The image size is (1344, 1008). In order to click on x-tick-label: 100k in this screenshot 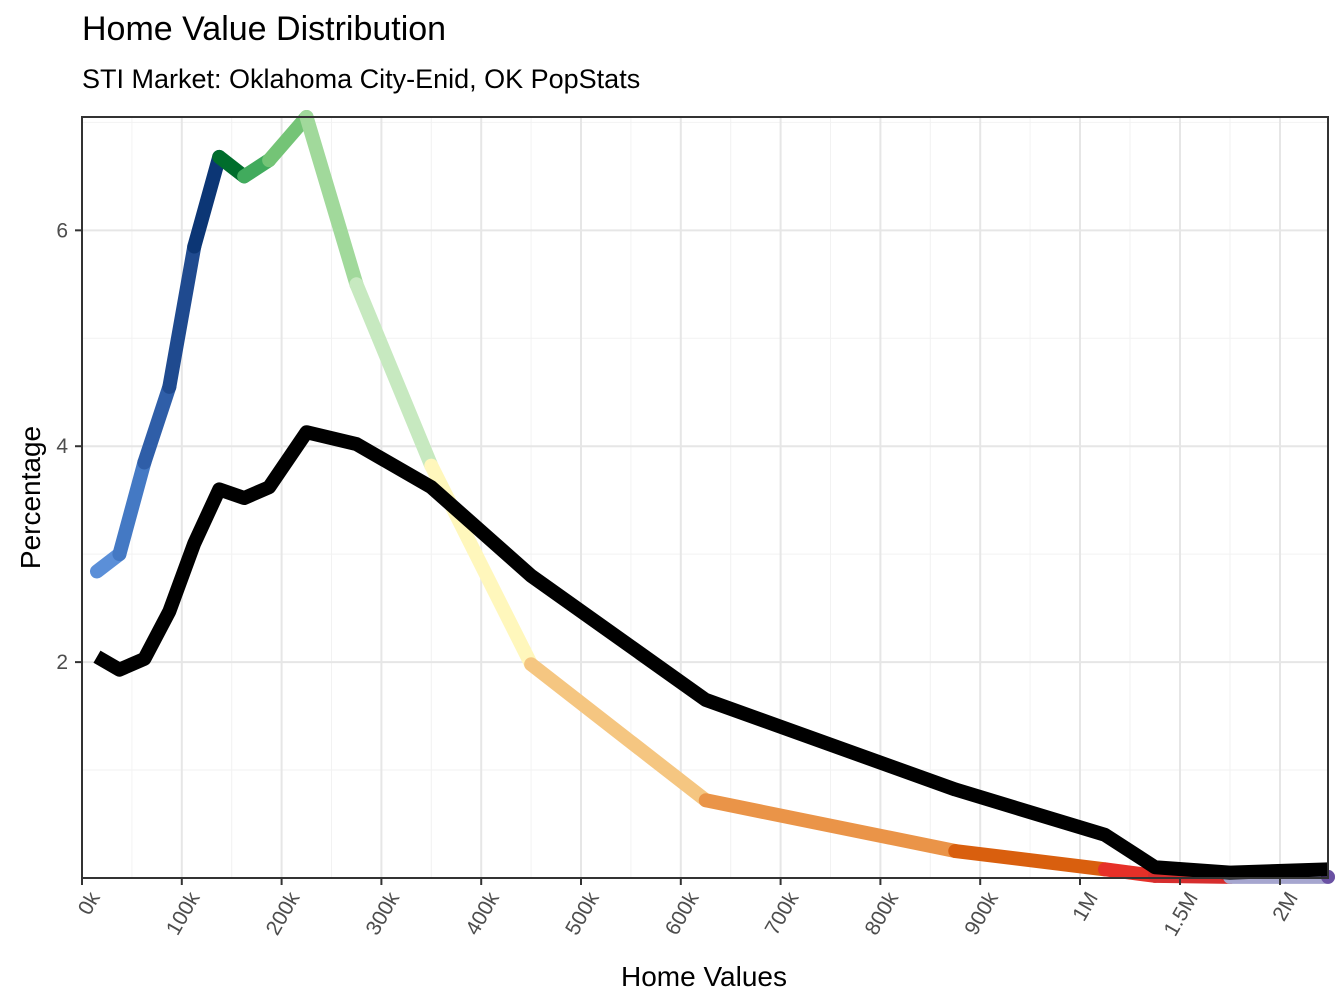, I will do `click(183, 913)`.